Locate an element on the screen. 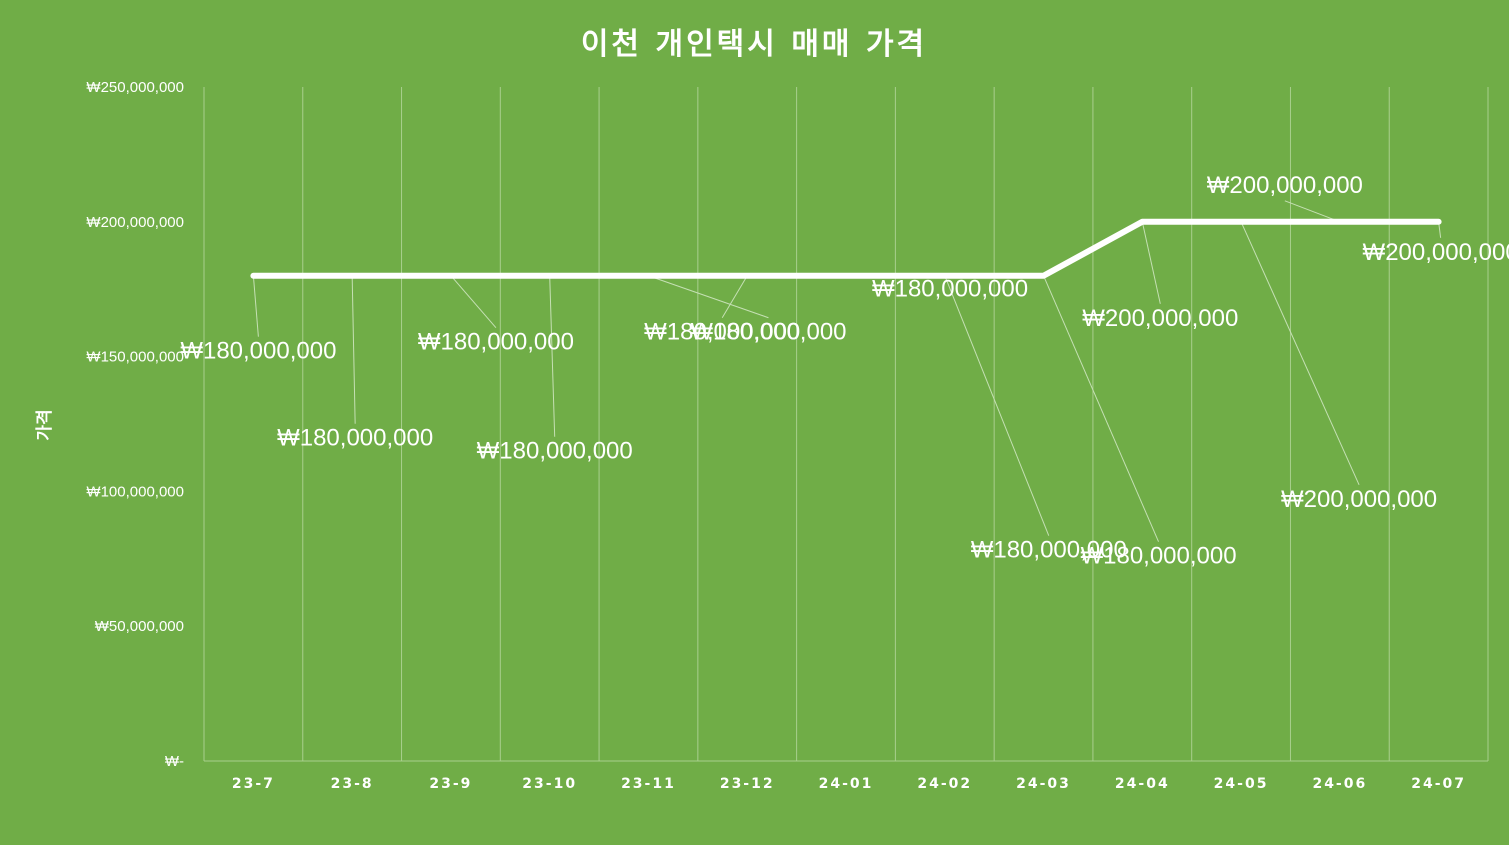 This screenshot has height=845, width=1509. x-tick-label: 24-06 is located at coordinates (1339, 784).